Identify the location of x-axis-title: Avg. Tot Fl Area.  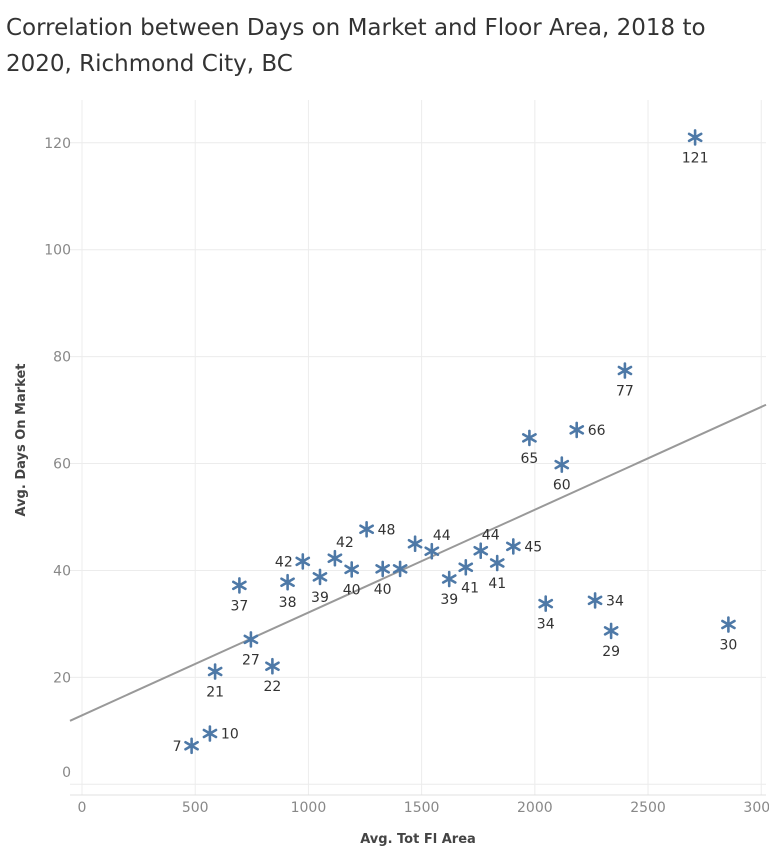
(418, 839).